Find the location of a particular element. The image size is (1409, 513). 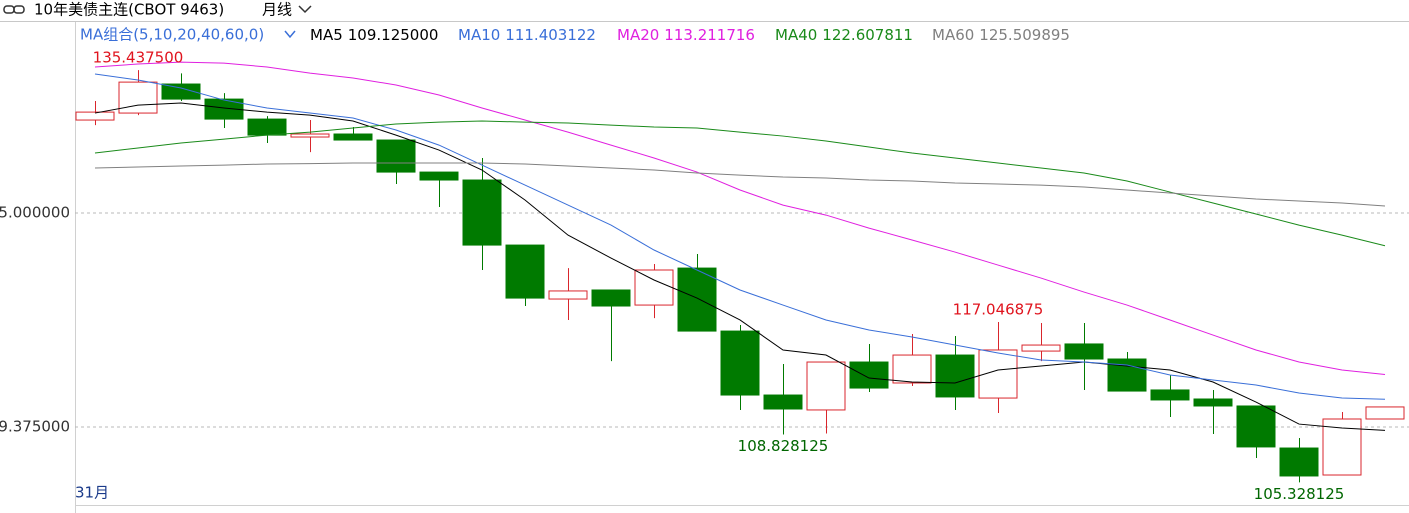

legend-entry: MA5 109.125000 is located at coordinates (374, 35).